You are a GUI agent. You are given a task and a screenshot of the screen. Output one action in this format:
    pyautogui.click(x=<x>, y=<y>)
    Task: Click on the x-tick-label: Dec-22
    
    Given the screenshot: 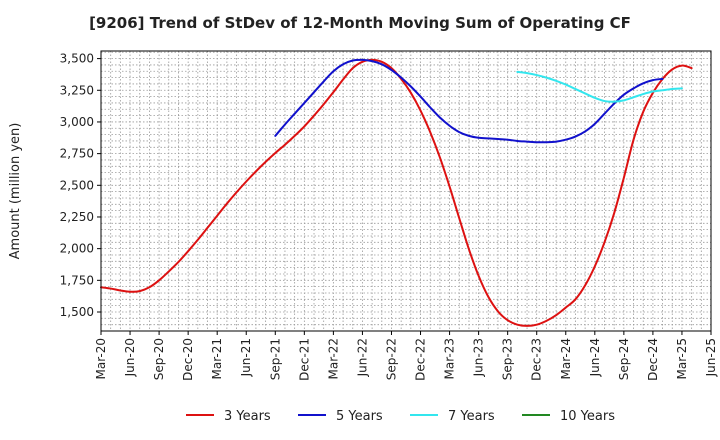 What is the action you would take?
    pyautogui.click(x=421, y=359)
    